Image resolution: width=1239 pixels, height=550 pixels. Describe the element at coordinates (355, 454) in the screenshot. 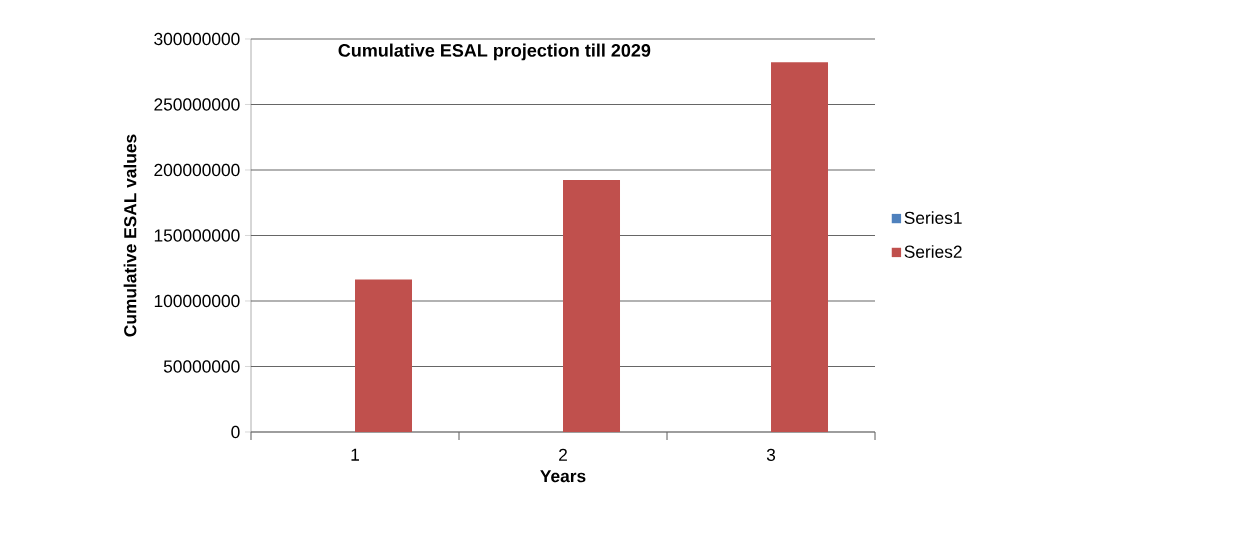

I see `x-tick-label: 1` at that location.